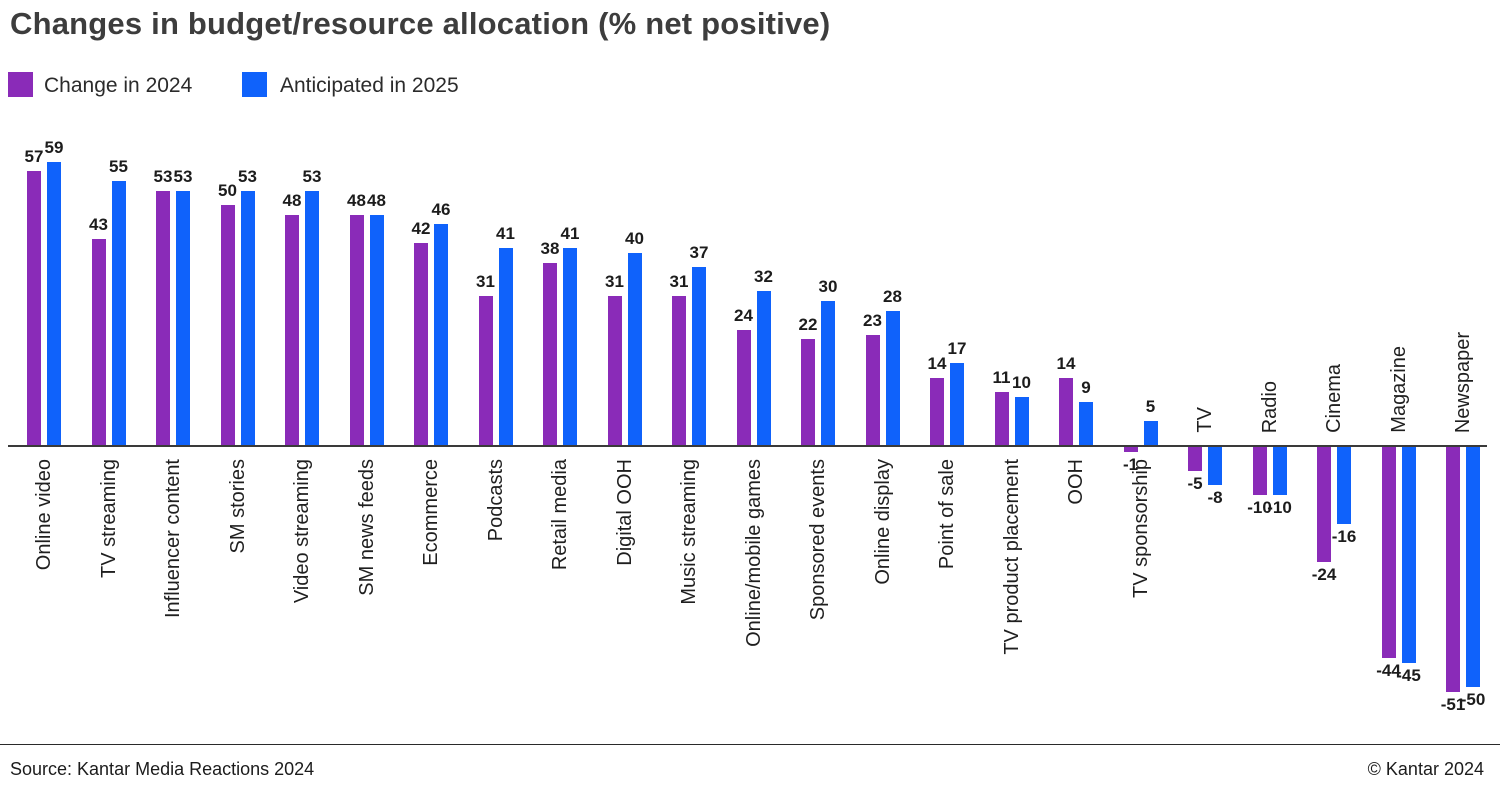 This screenshot has height=800, width=1500. I want to click on category-label: Online display, so click(882, 522).